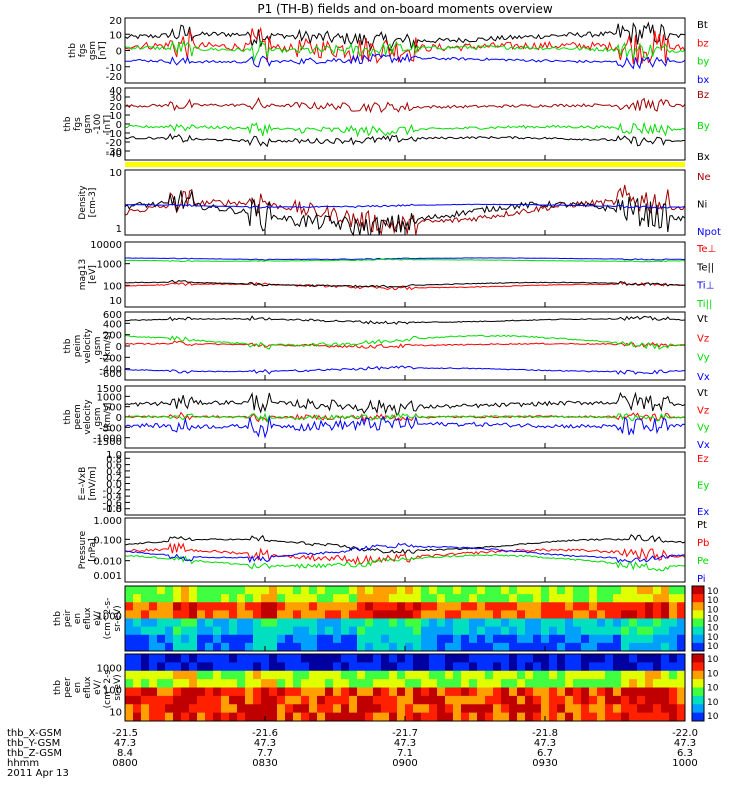 This screenshot has height=800, width=750. What do you see at coordinates (545, 733) in the screenshot?
I see `xaxis-col-4-row-1: -21.8` at bounding box center [545, 733].